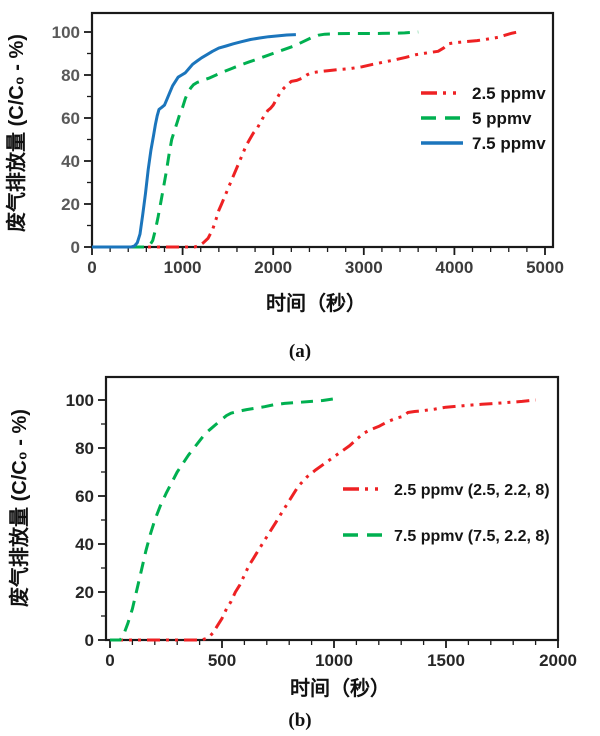  I want to click on x-tick-label: 1500, so click(446, 660).